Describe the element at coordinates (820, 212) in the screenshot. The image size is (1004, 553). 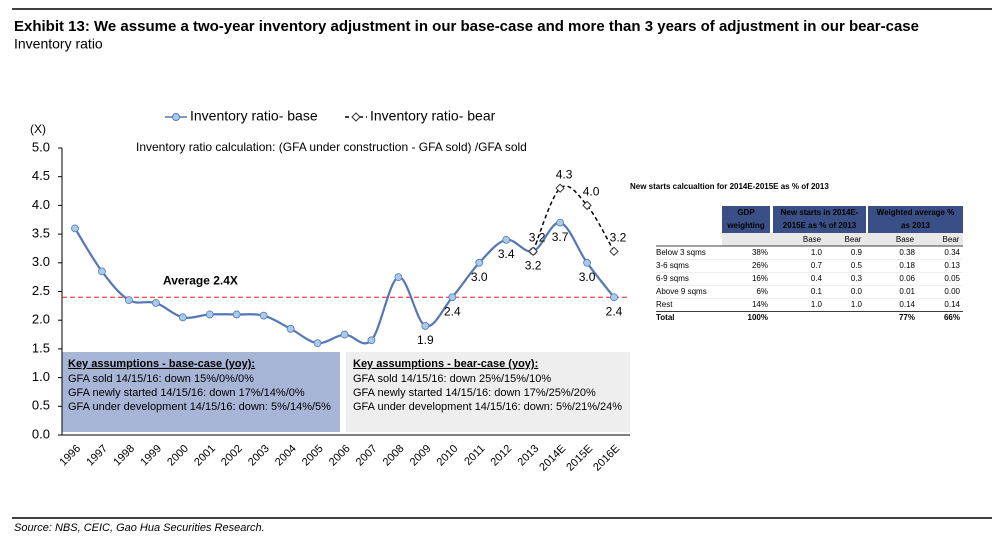
I see `table-header: New starts in 2014E-` at that location.